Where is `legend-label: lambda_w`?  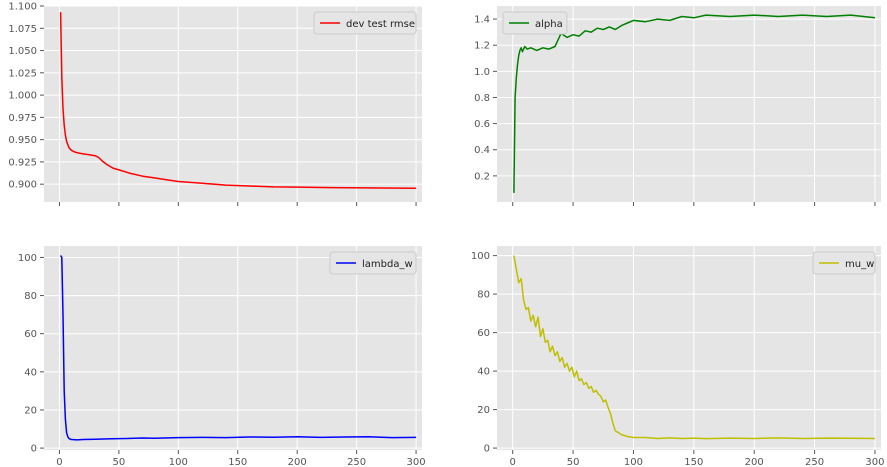
legend-label: lambda_w is located at coordinates (387, 264).